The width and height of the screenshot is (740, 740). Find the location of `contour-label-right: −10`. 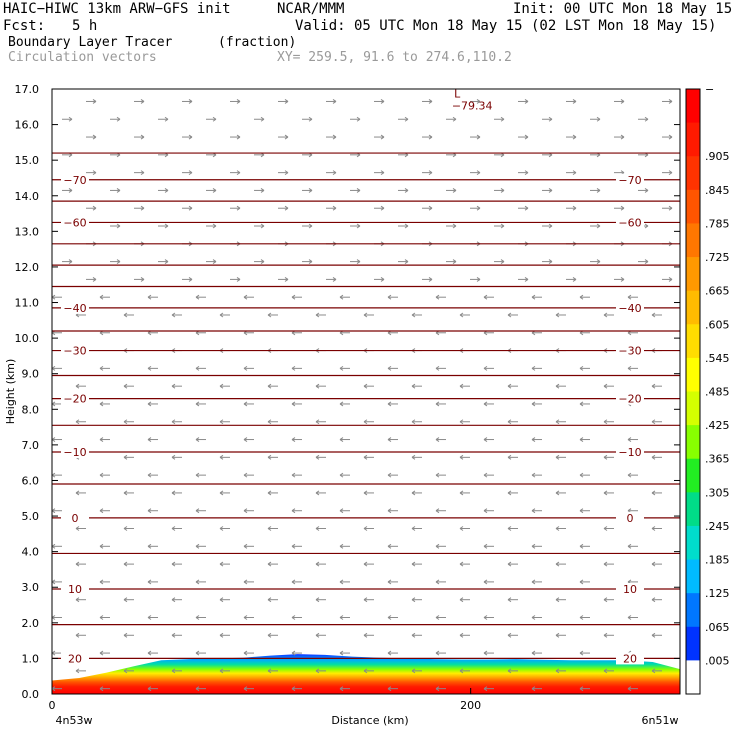

contour-label-right: −10 is located at coordinates (629, 452).